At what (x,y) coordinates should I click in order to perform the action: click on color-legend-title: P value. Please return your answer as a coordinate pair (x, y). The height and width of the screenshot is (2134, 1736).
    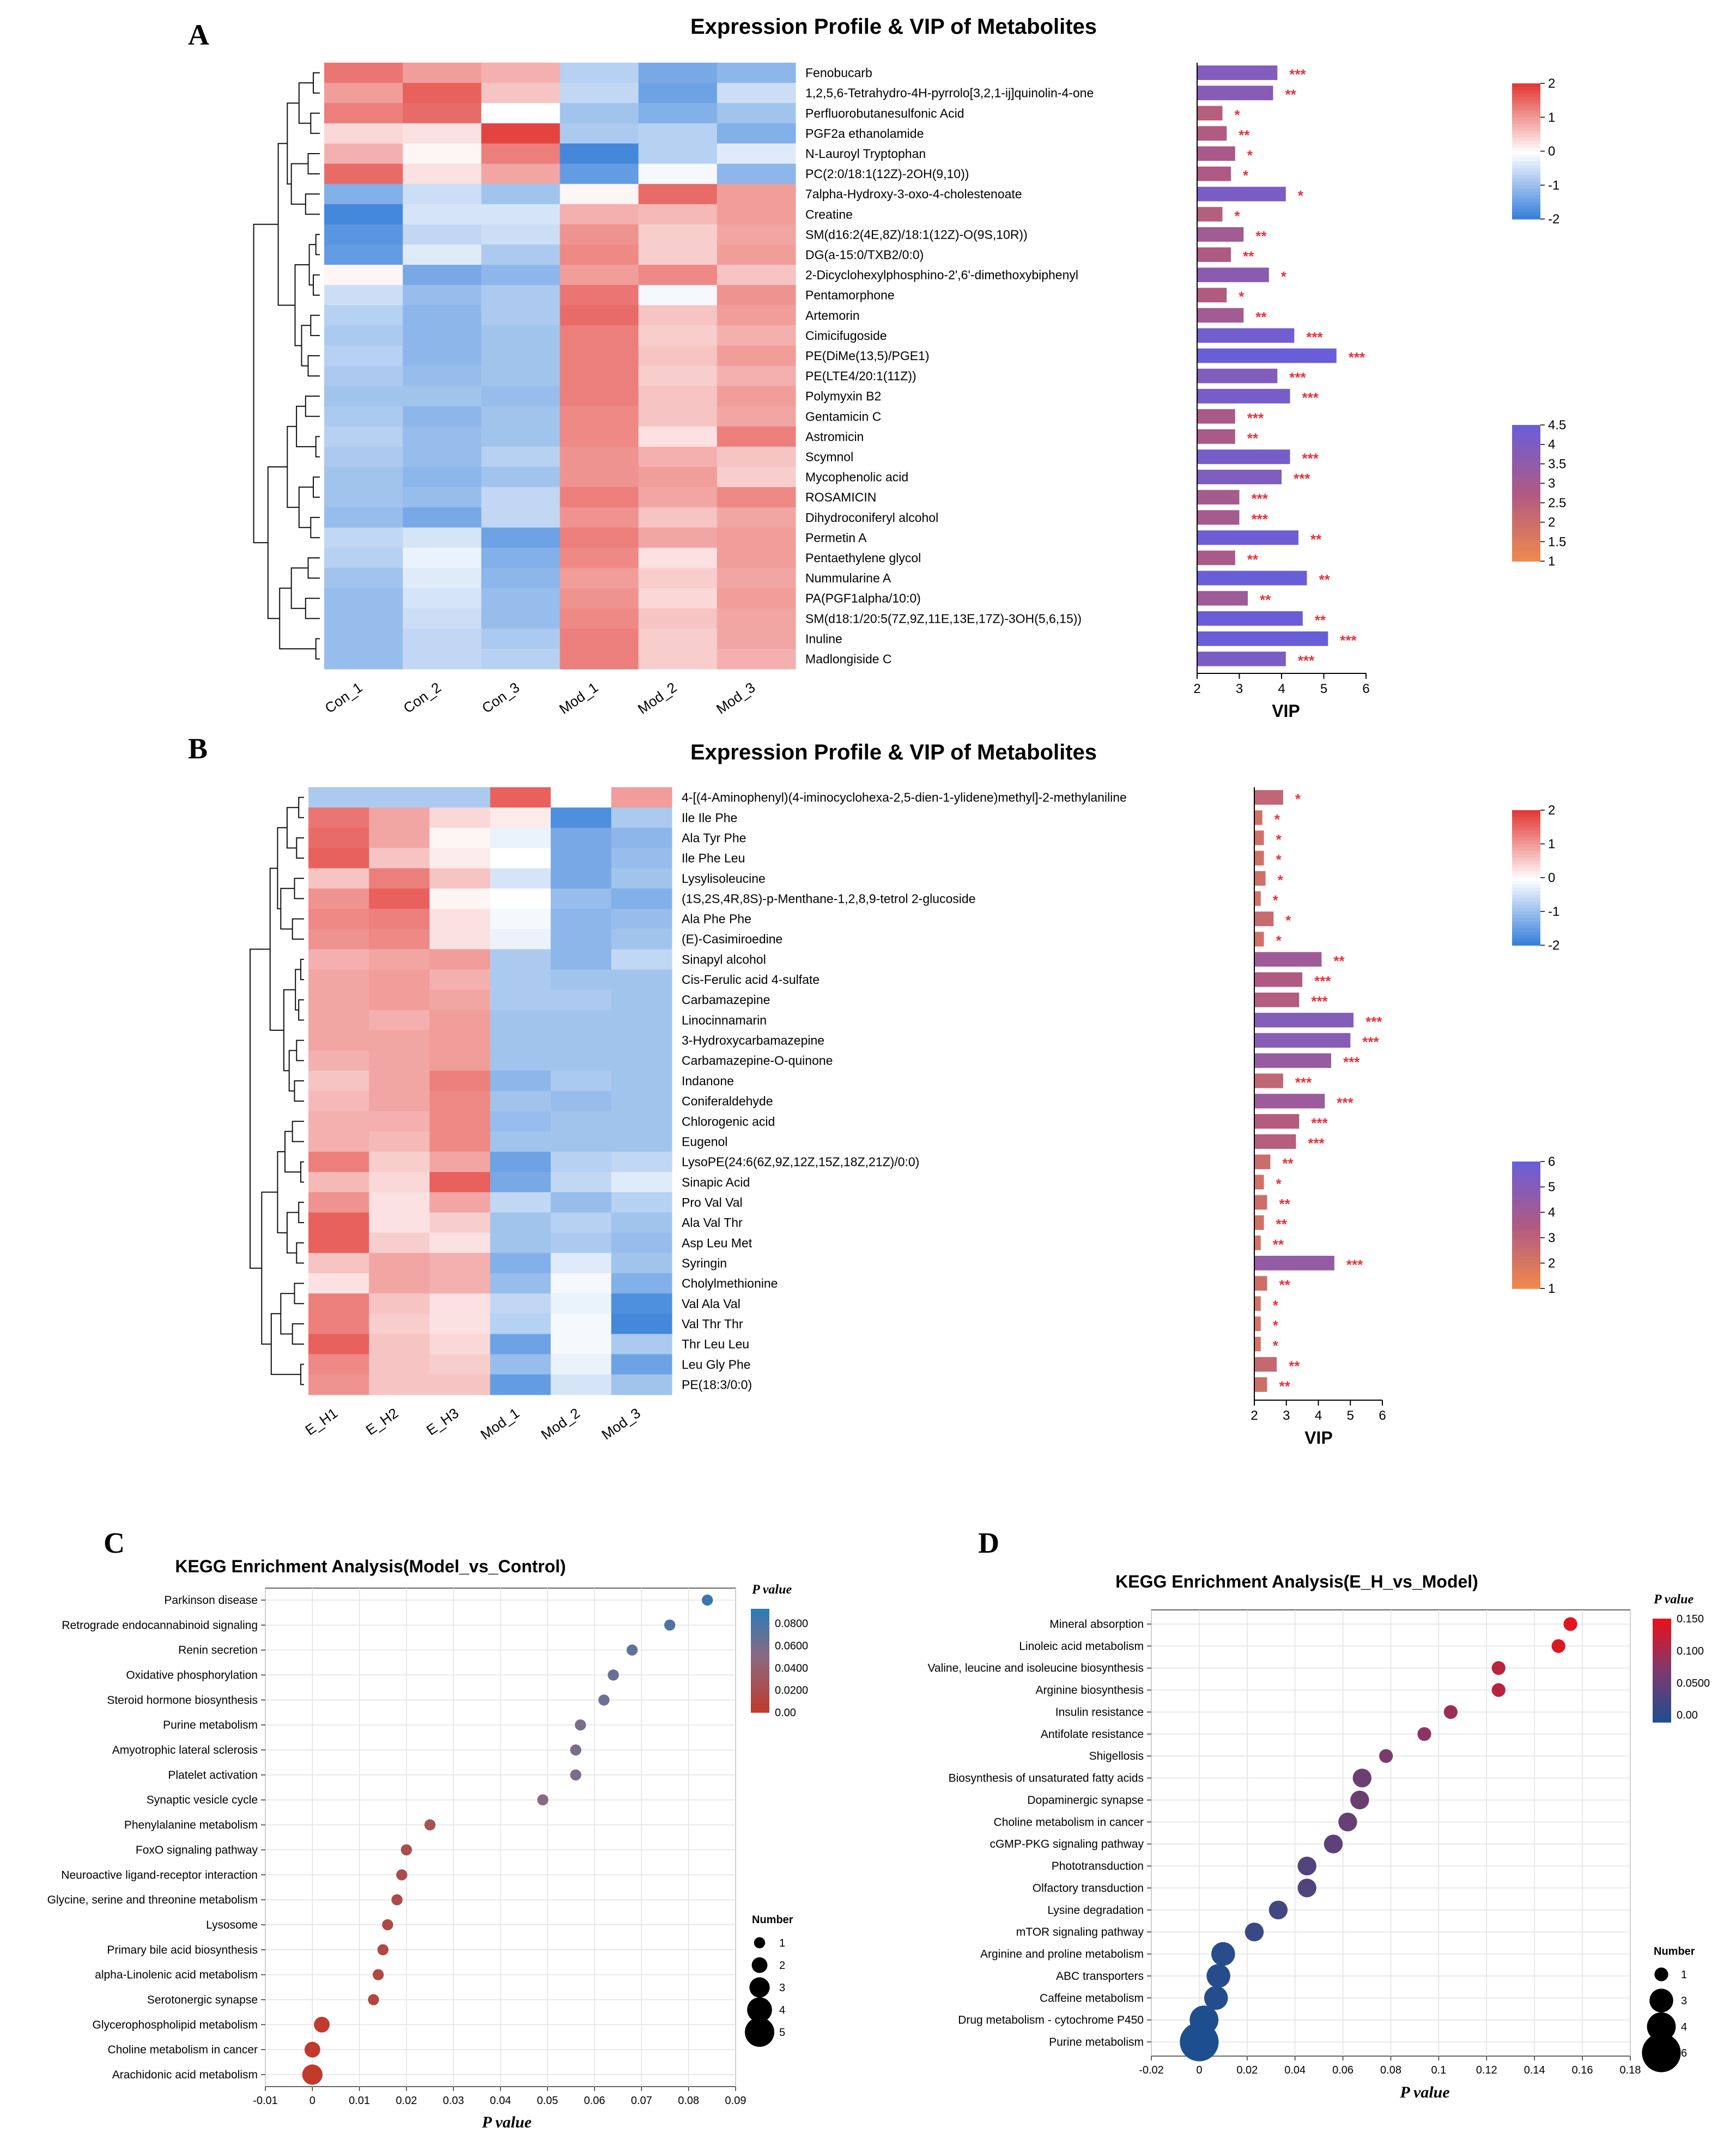
    Looking at the image, I should click on (771, 1590).